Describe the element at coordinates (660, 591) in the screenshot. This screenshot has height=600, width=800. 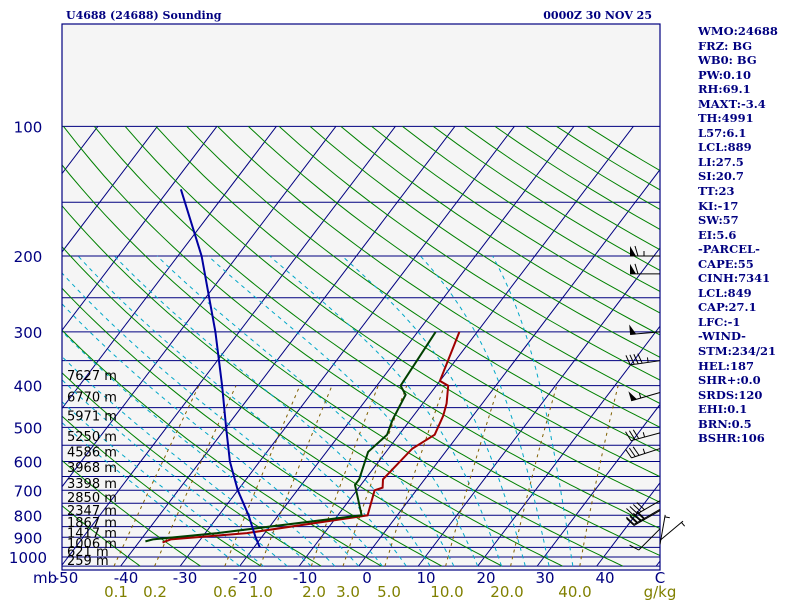
I see `mixing-ratio-tick-label: g/kg` at that location.